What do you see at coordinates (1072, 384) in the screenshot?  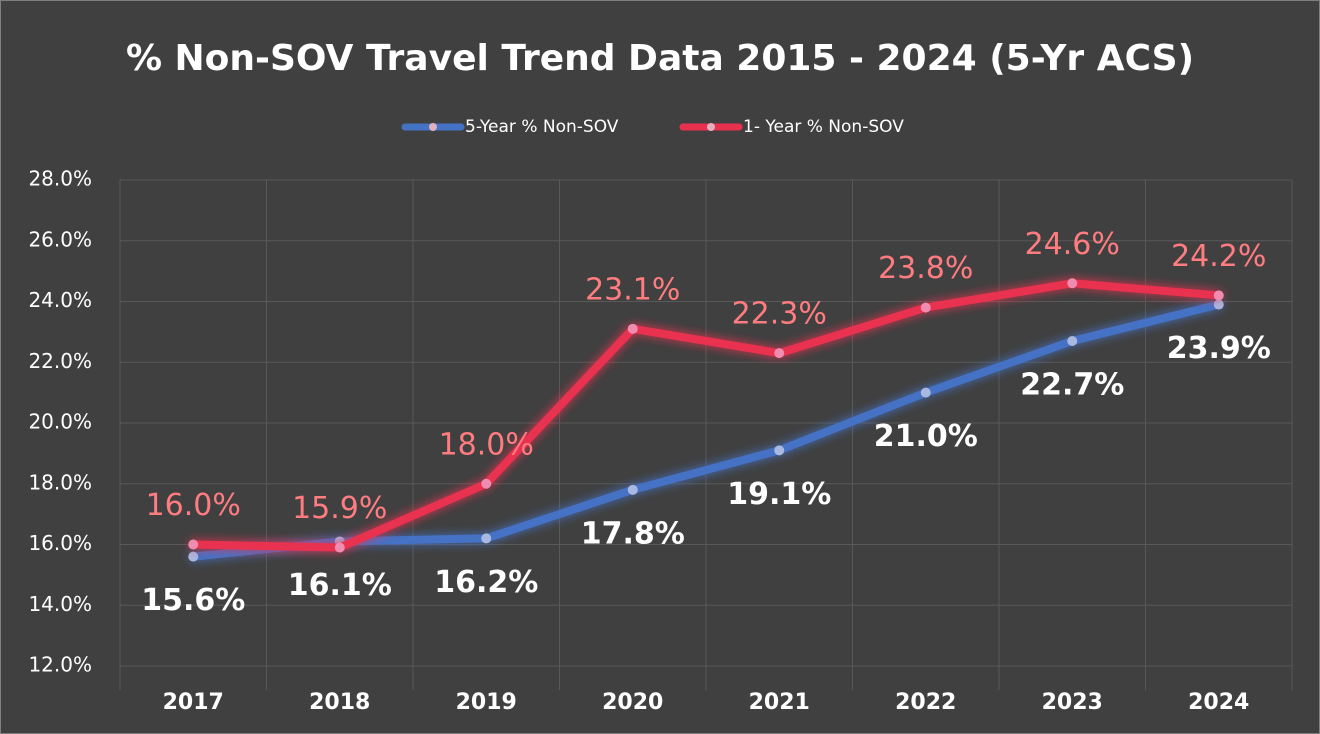 I see `data-label: 22.7%` at bounding box center [1072, 384].